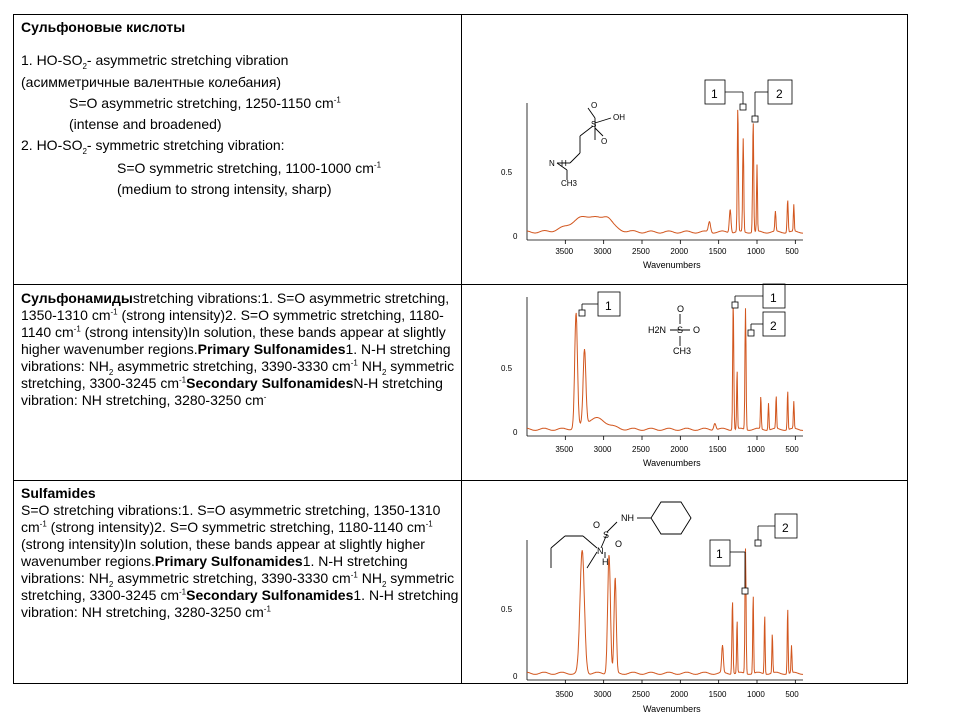 This screenshot has height=720, width=960. What do you see at coordinates (354, 363) in the screenshot?
I see `sulfonamides-sup-3: -1` at bounding box center [354, 363].